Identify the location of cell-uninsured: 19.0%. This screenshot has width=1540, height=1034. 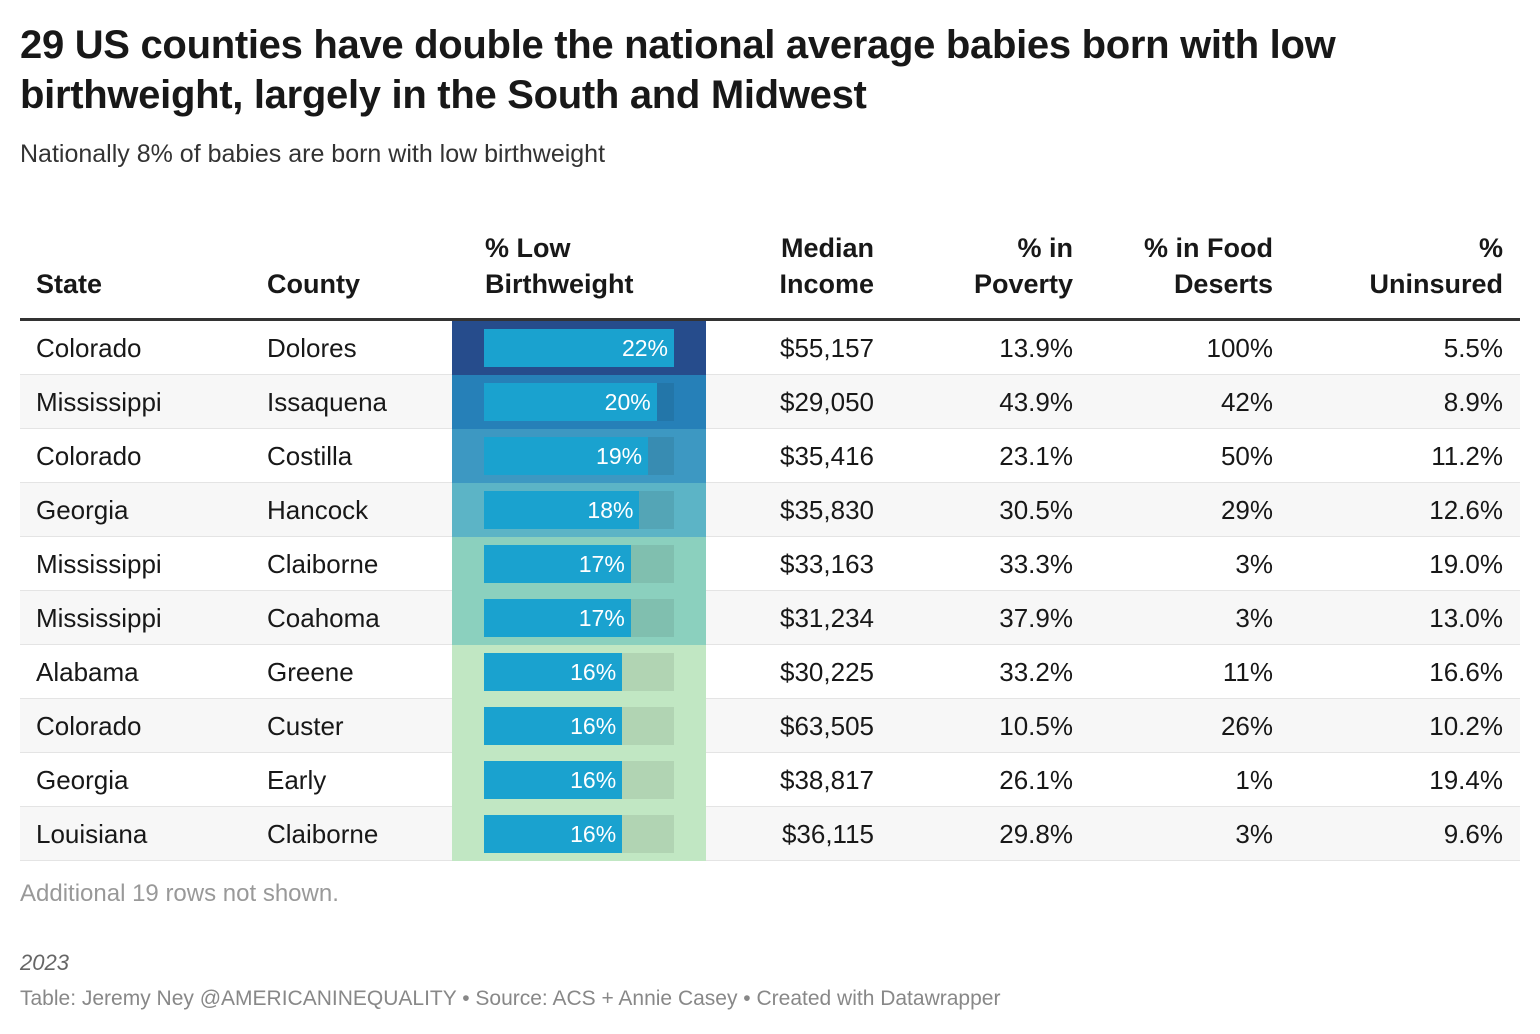
(1466, 564).